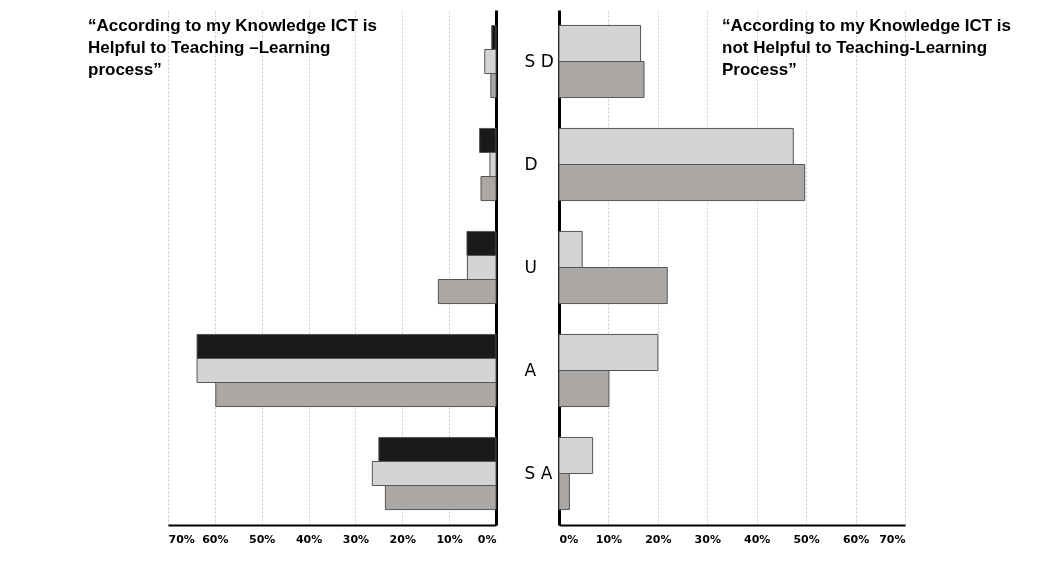 This screenshot has height=575, width=1038. I want to click on y-tick-label: S A, so click(538, 472).